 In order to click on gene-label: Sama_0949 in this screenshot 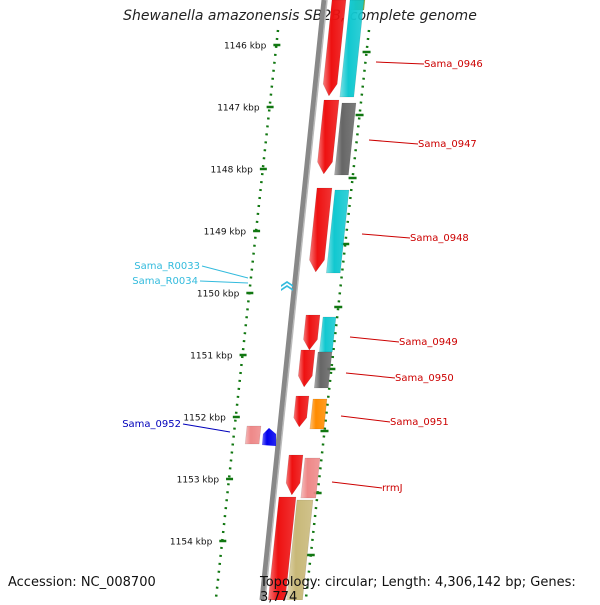, I will do `click(428, 342)`.